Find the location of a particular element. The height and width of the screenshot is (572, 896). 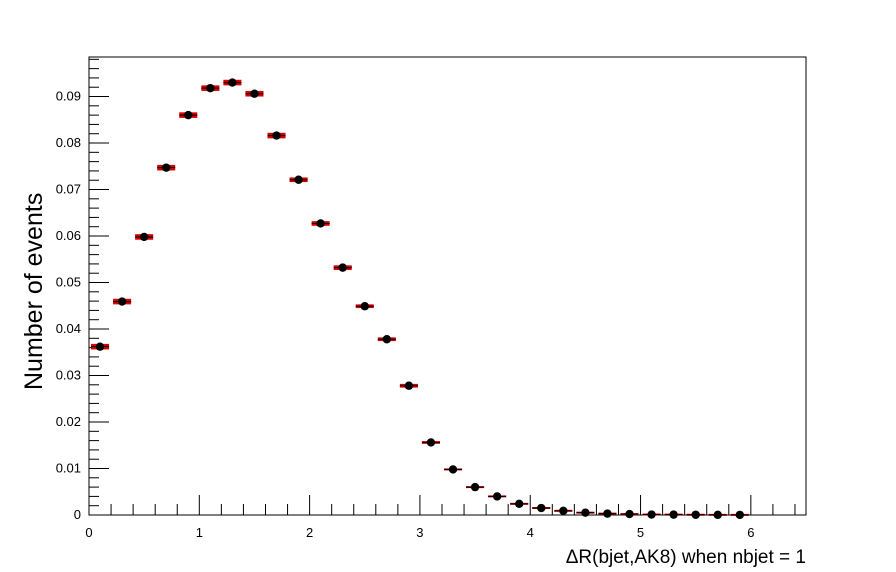

x-tick-label: 2 is located at coordinates (309, 532).